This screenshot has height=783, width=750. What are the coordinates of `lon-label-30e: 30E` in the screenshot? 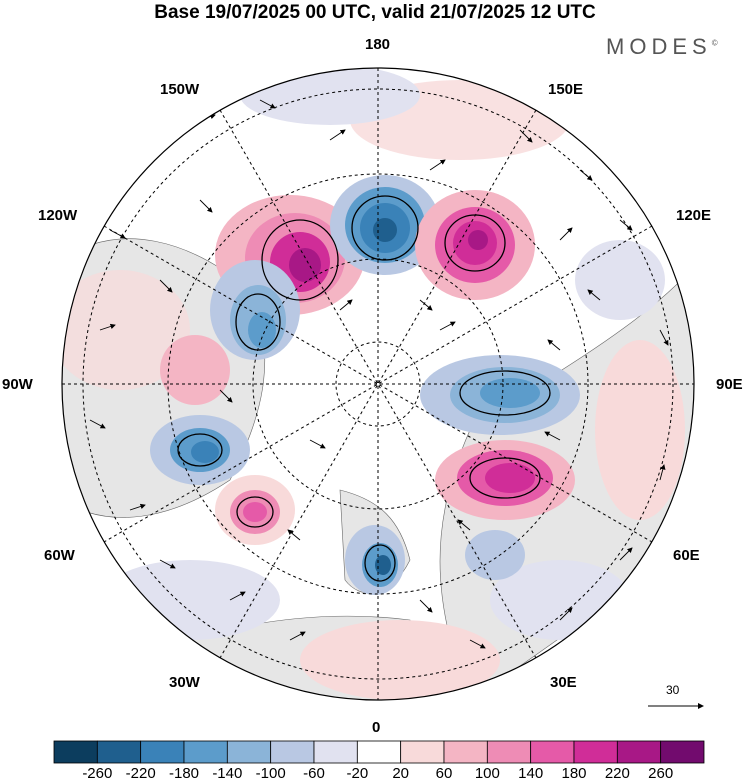 It's located at (563, 682).